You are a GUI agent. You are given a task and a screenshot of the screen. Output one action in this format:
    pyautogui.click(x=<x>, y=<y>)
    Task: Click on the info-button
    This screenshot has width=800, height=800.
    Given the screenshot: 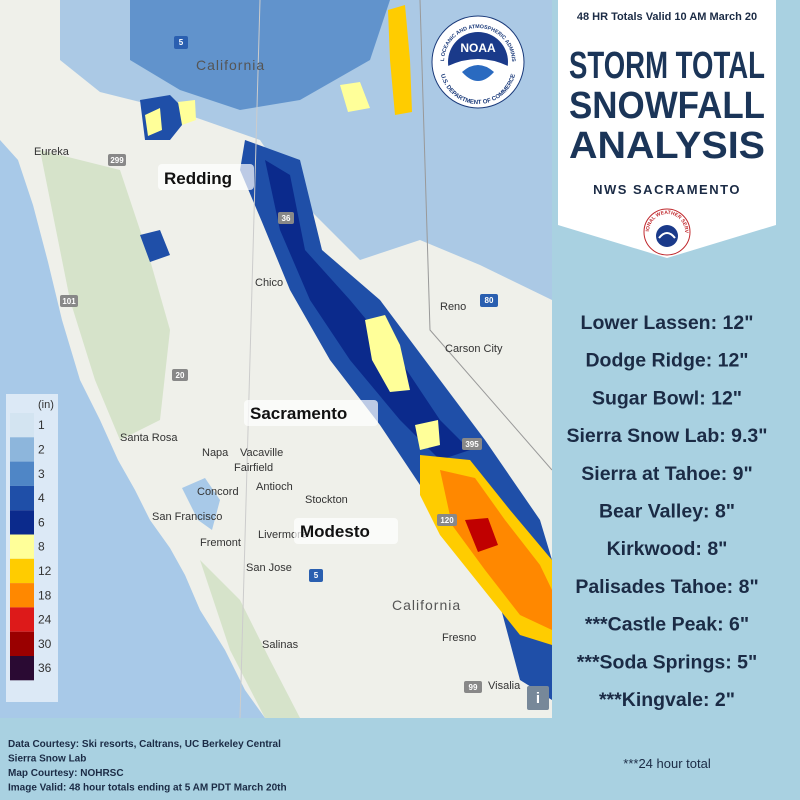 What is the action you would take?
    pyautogui.click(x=538, y=698)
    